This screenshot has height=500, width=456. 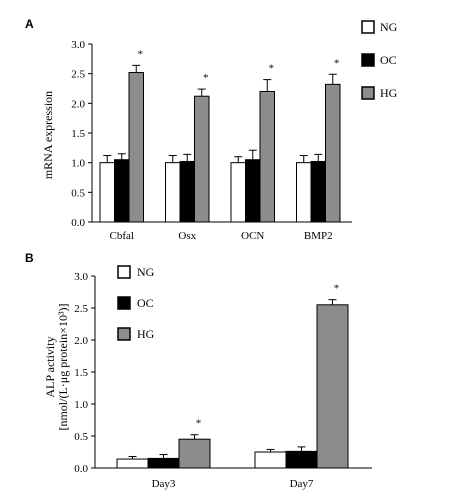 I want to click on panel-b-y-tick-label: 2.0, so click(x=81, y=341).